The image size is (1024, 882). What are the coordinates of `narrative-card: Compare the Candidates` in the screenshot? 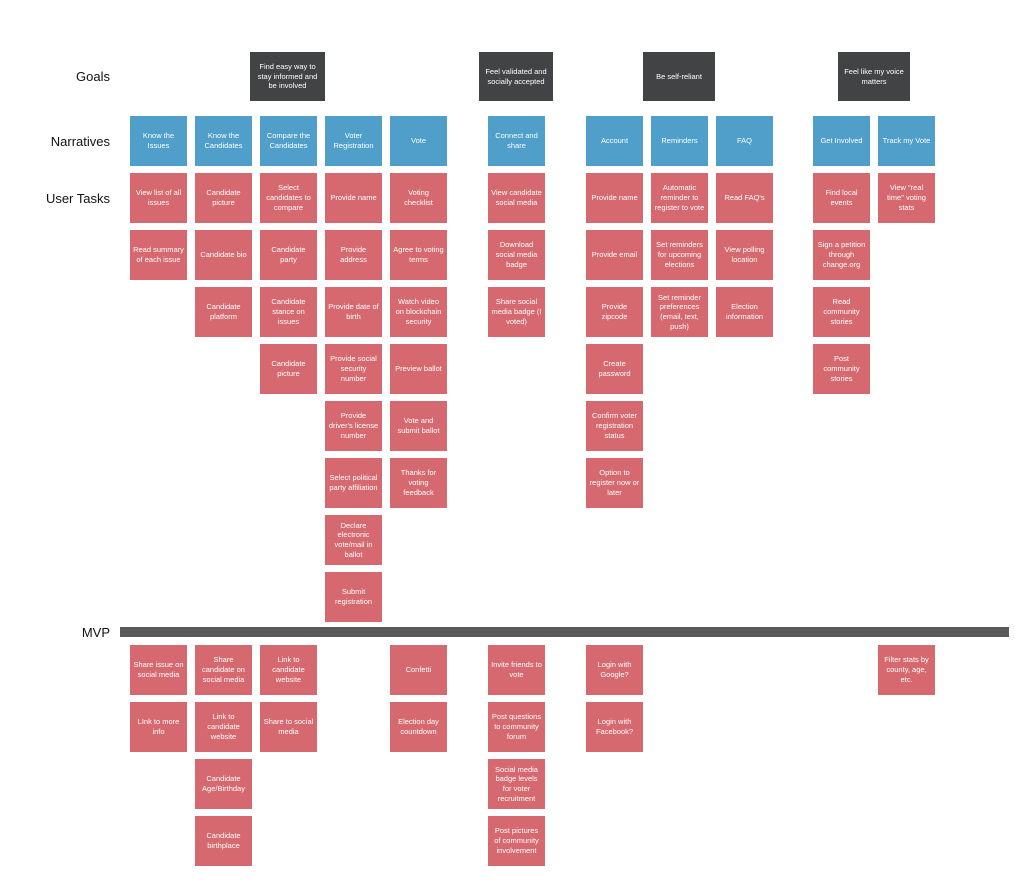 It's located at (288, 141).